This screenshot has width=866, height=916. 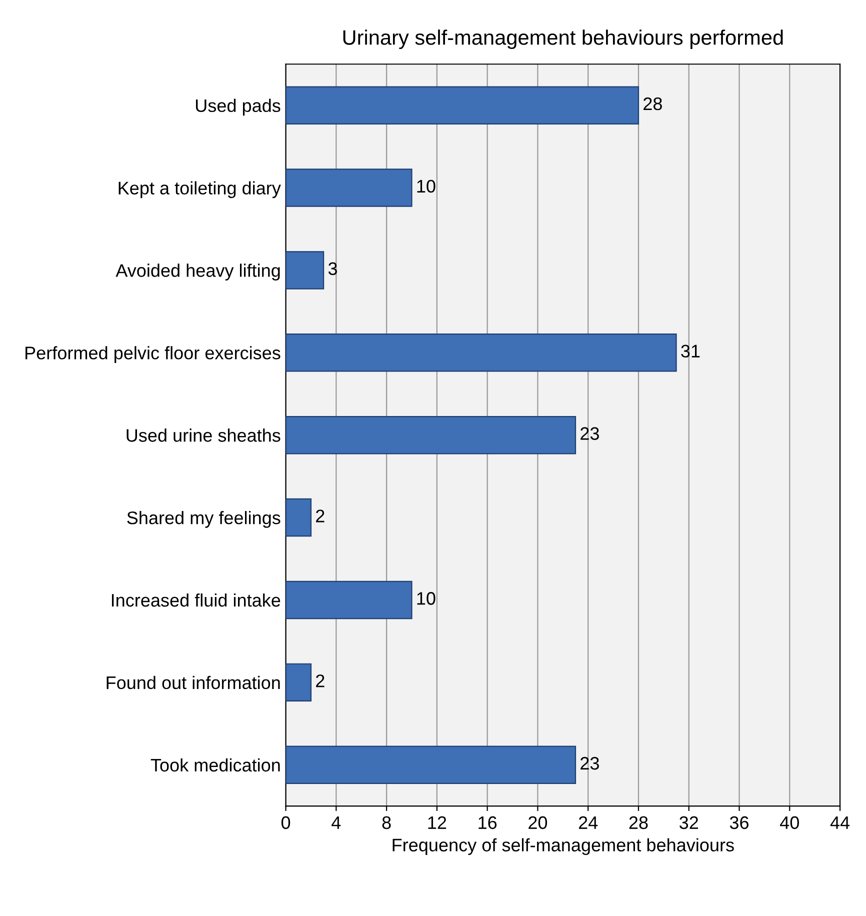 What do you see at coordinates (238, 107) in the screenshot?
I see `y-tick-label: Used pads` at bounding box center [238, 107].